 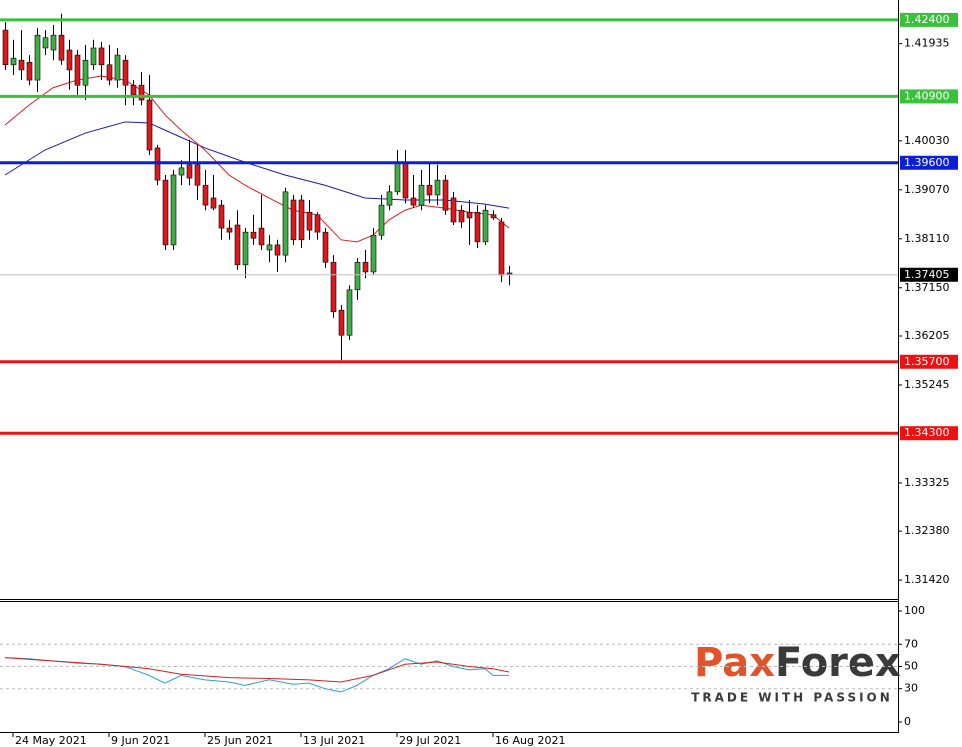 I want to click on x-tick-label: 16 Aug 2021, so click(x=530, y=740).